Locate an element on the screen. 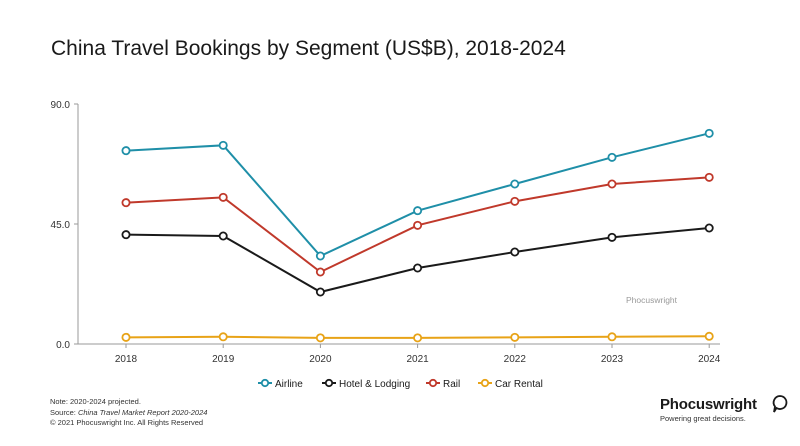 The image size is (800, 446). note-projected: Note: 2020-2024 projected. is located at coordinates (95, 401).